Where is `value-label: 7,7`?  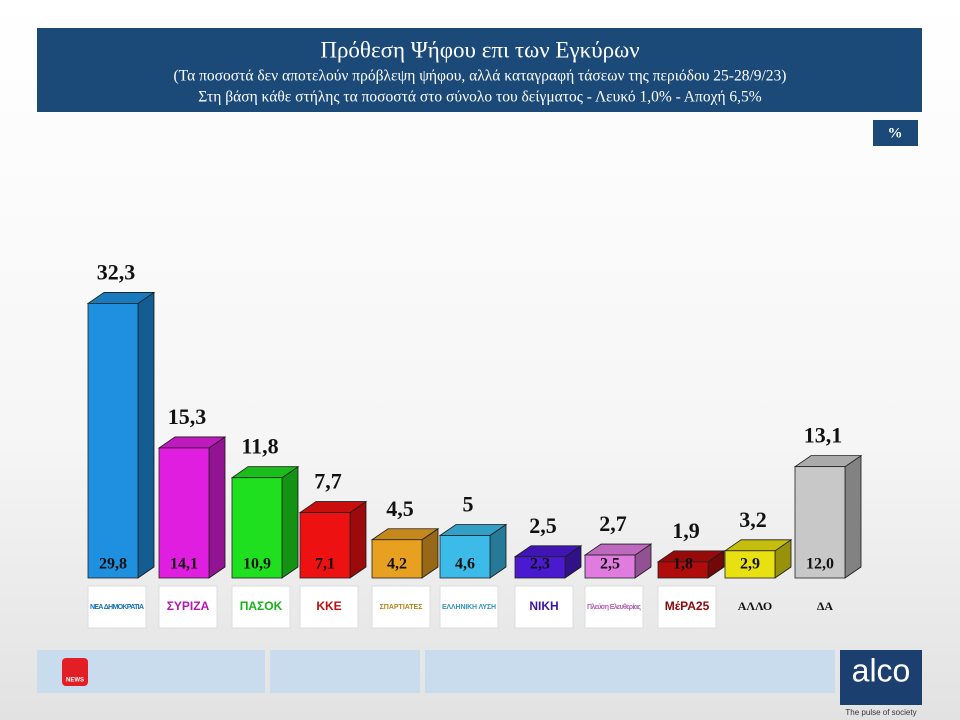
value-label: 7,7 is located at coordinates (328, 481).